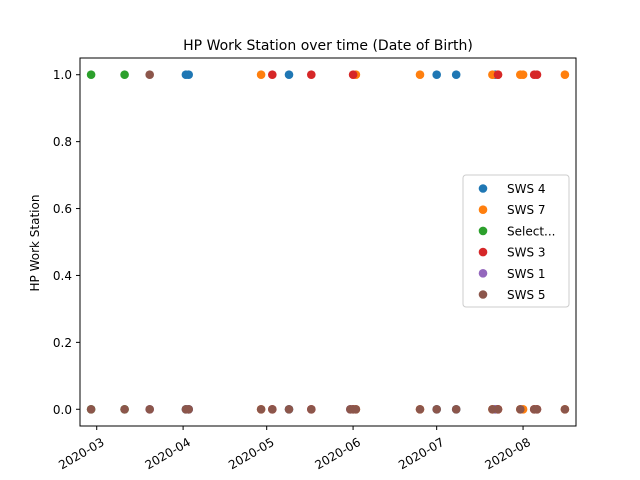 Image resolution: width=640 pixels, height=480 pixels. What do you see at coordinates (62, 75) in the screenshot?
I see `y-tick-label: 1.0` at bounding box center [62, 75].